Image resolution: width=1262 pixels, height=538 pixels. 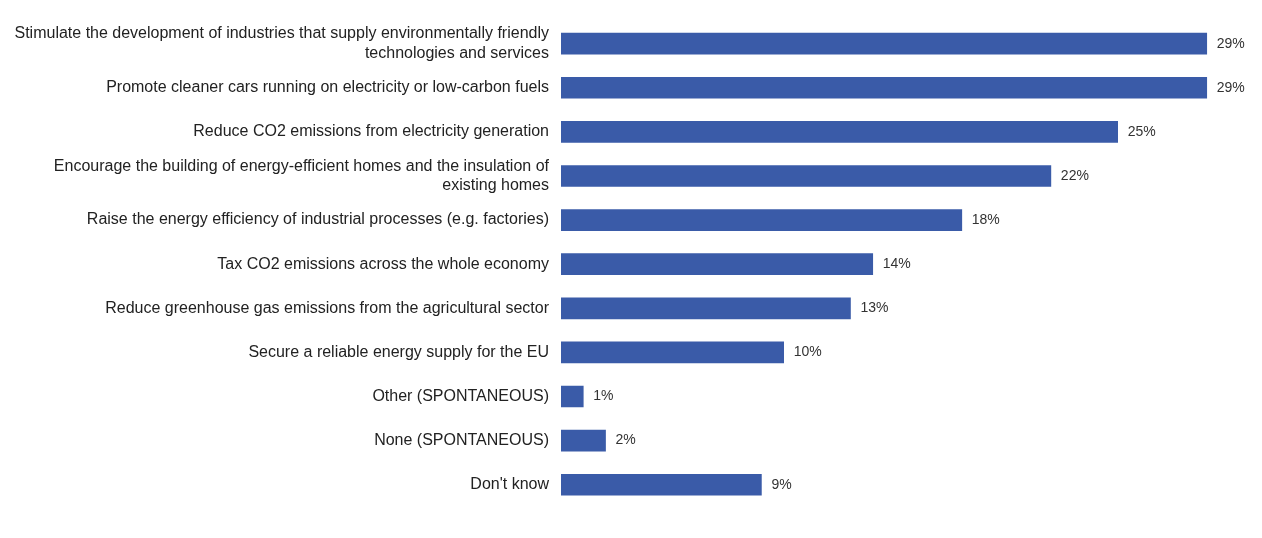 I want to click on y-tick-label: Secure a reliable energy supply for the EU, so click(x=398, y=351).